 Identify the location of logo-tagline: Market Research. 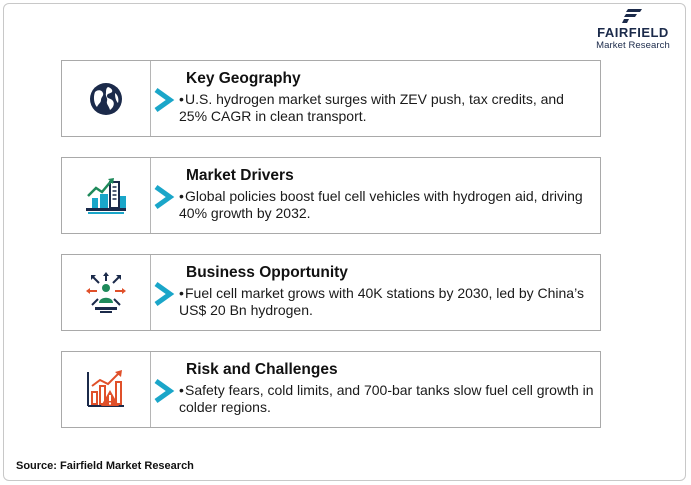
(633, 45).